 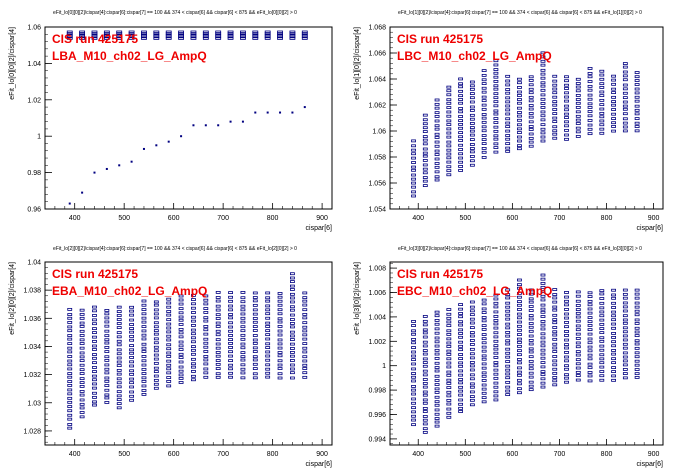 I want to click on y-tick-label: 1.068, so click(x=377, y=28).